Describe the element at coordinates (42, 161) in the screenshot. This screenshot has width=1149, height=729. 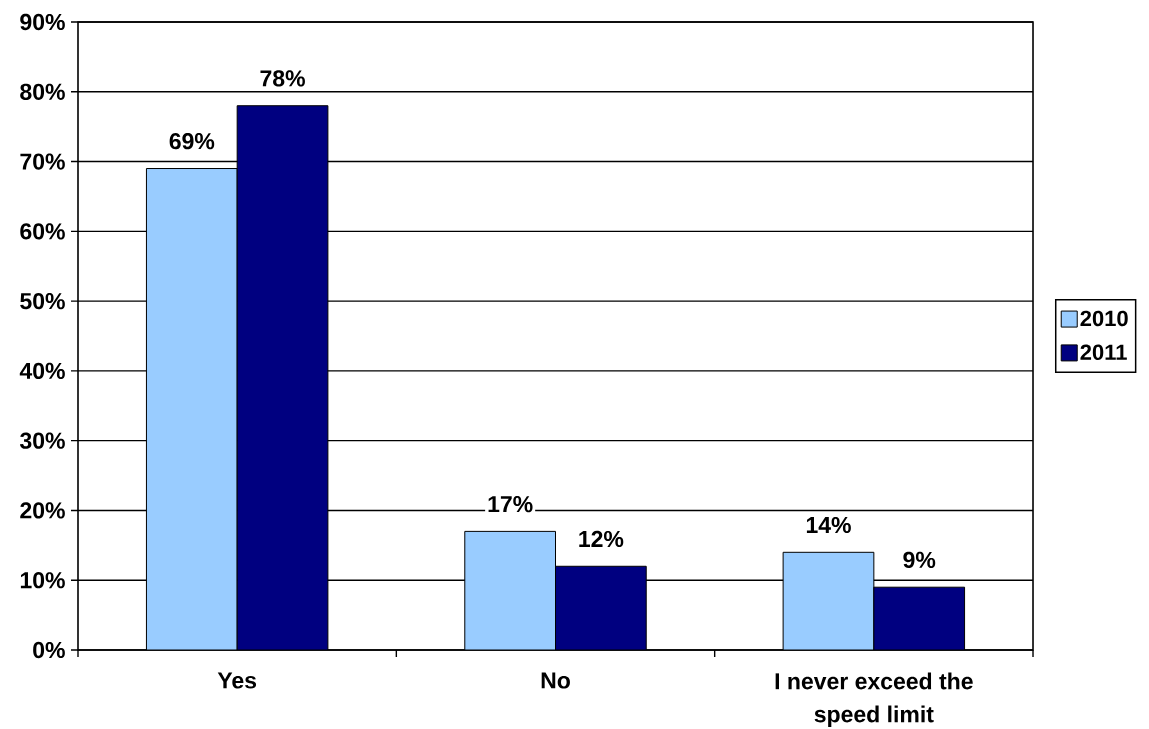
I see `y-tick-label: 70%` at that location.